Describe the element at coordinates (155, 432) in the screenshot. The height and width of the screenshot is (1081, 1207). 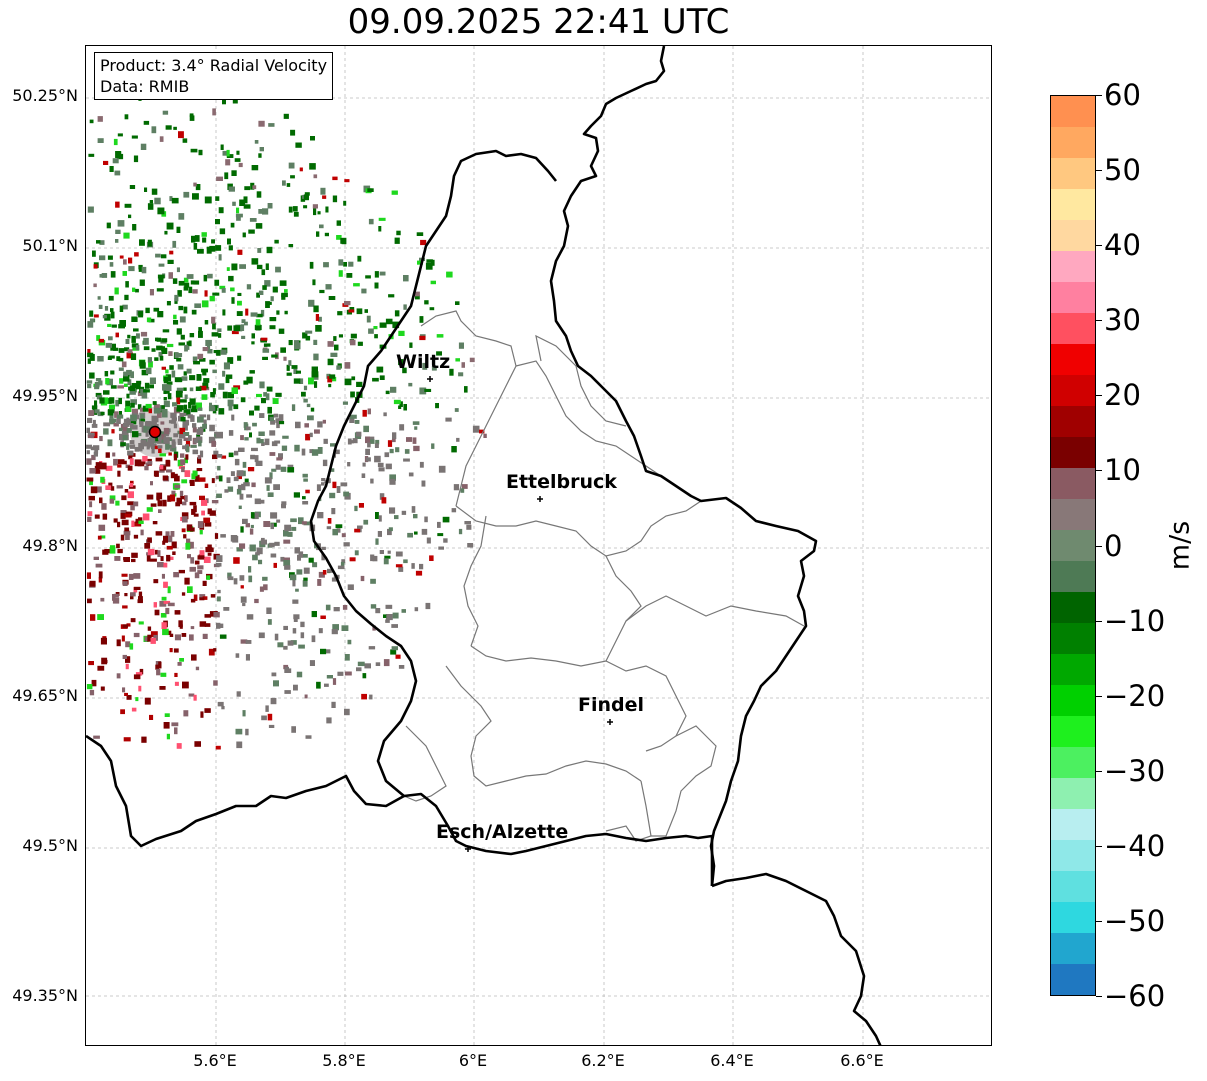
I see `radar-site-marker` at that location.